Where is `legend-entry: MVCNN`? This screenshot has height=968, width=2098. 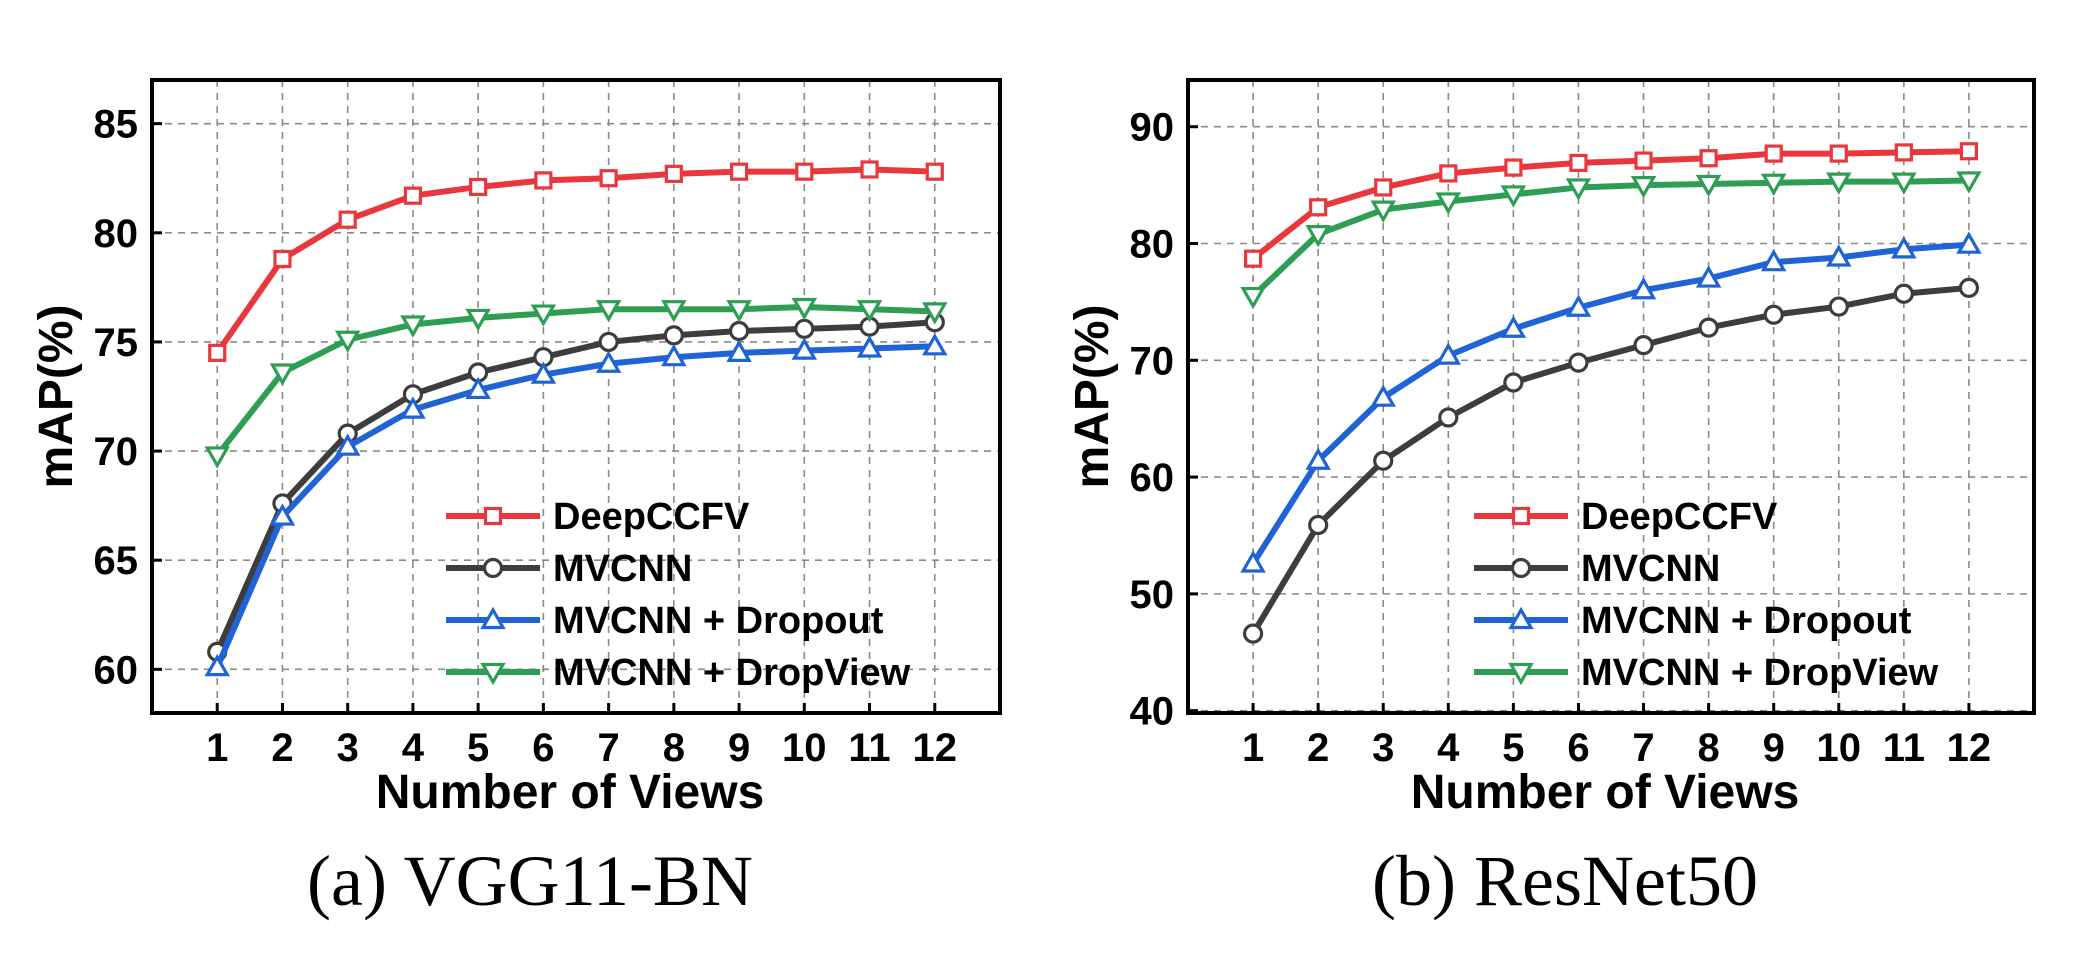
legend-entry: MVCNN is located at coordinates (1597, 569).